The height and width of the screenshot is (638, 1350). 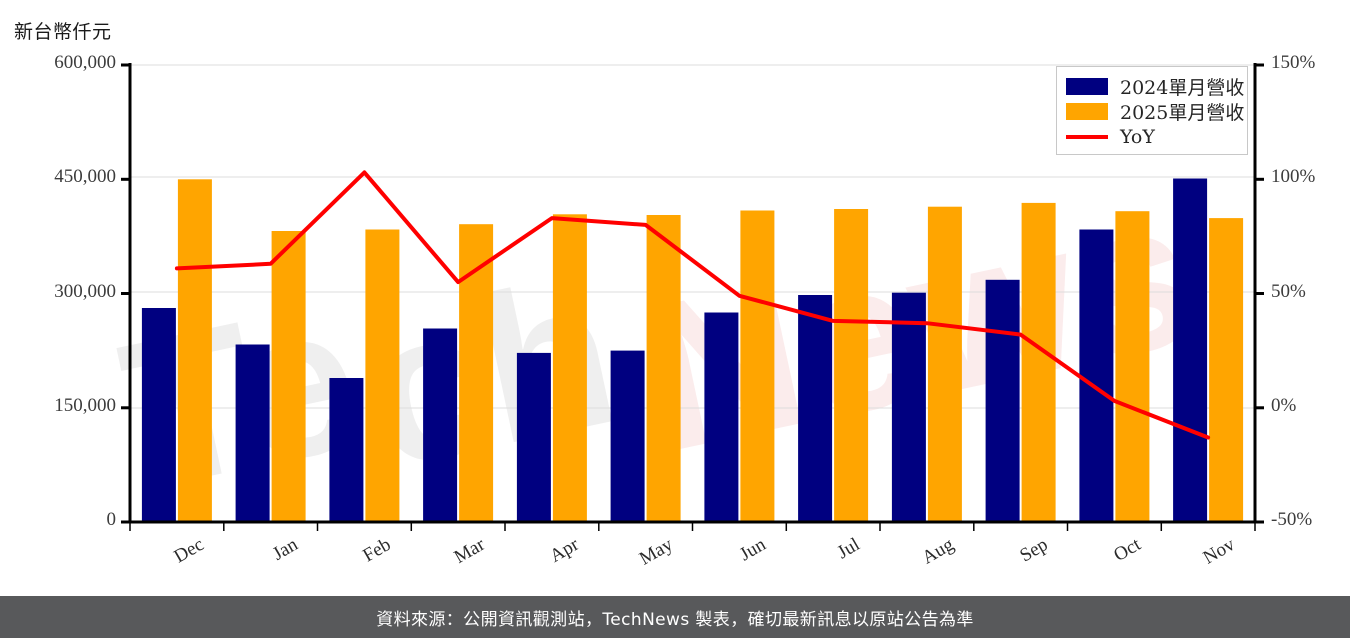 I want to click on legend-label-2025: 2025單月營收, so click(x=1182, y=113).